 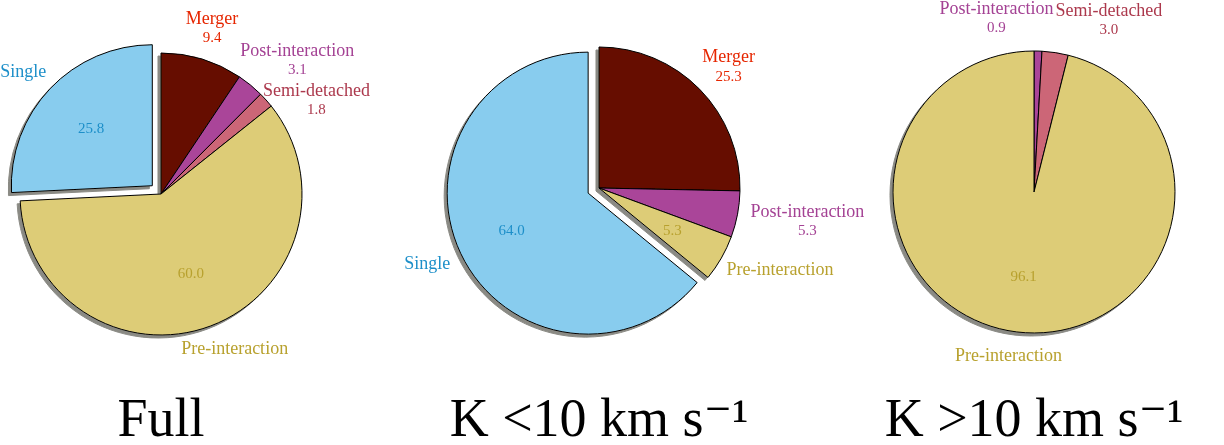 I want to click on pie-slice, so click(x=1034, y=192).